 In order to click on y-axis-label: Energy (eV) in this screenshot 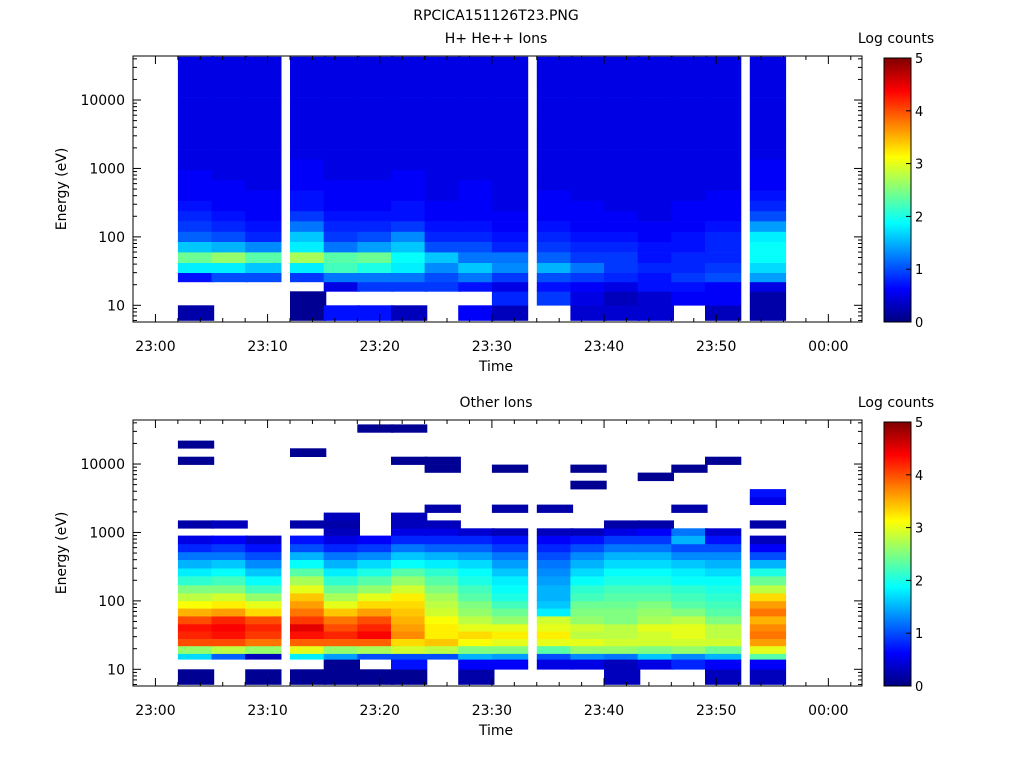, I will do `click(62, 189)`.